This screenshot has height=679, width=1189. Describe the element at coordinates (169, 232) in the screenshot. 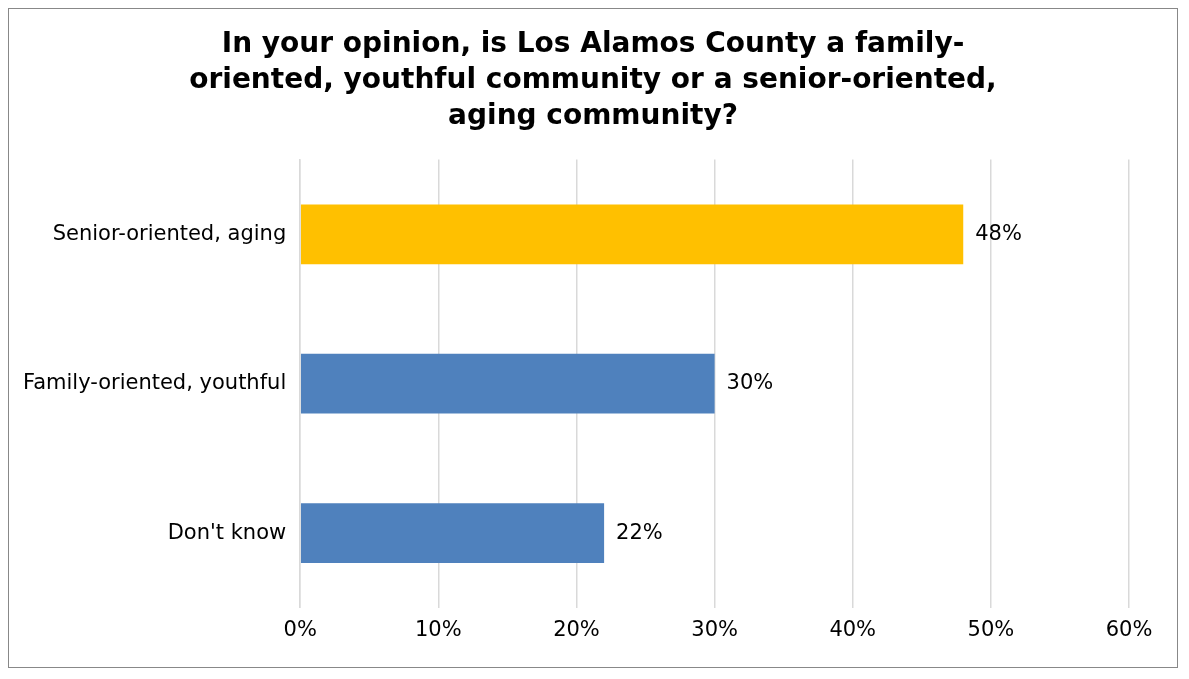

I see `y-tick-label: Senior-oriented, aging` at that location.